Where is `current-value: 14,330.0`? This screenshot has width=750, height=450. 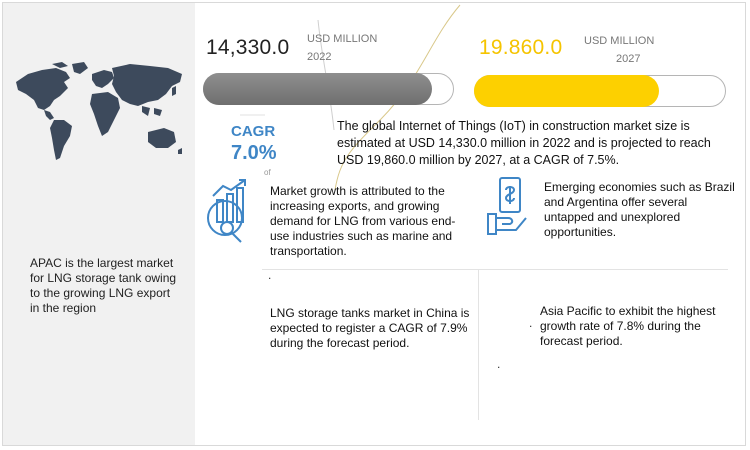
current-value: 14,330.0 is located at coordinates (248, 47).